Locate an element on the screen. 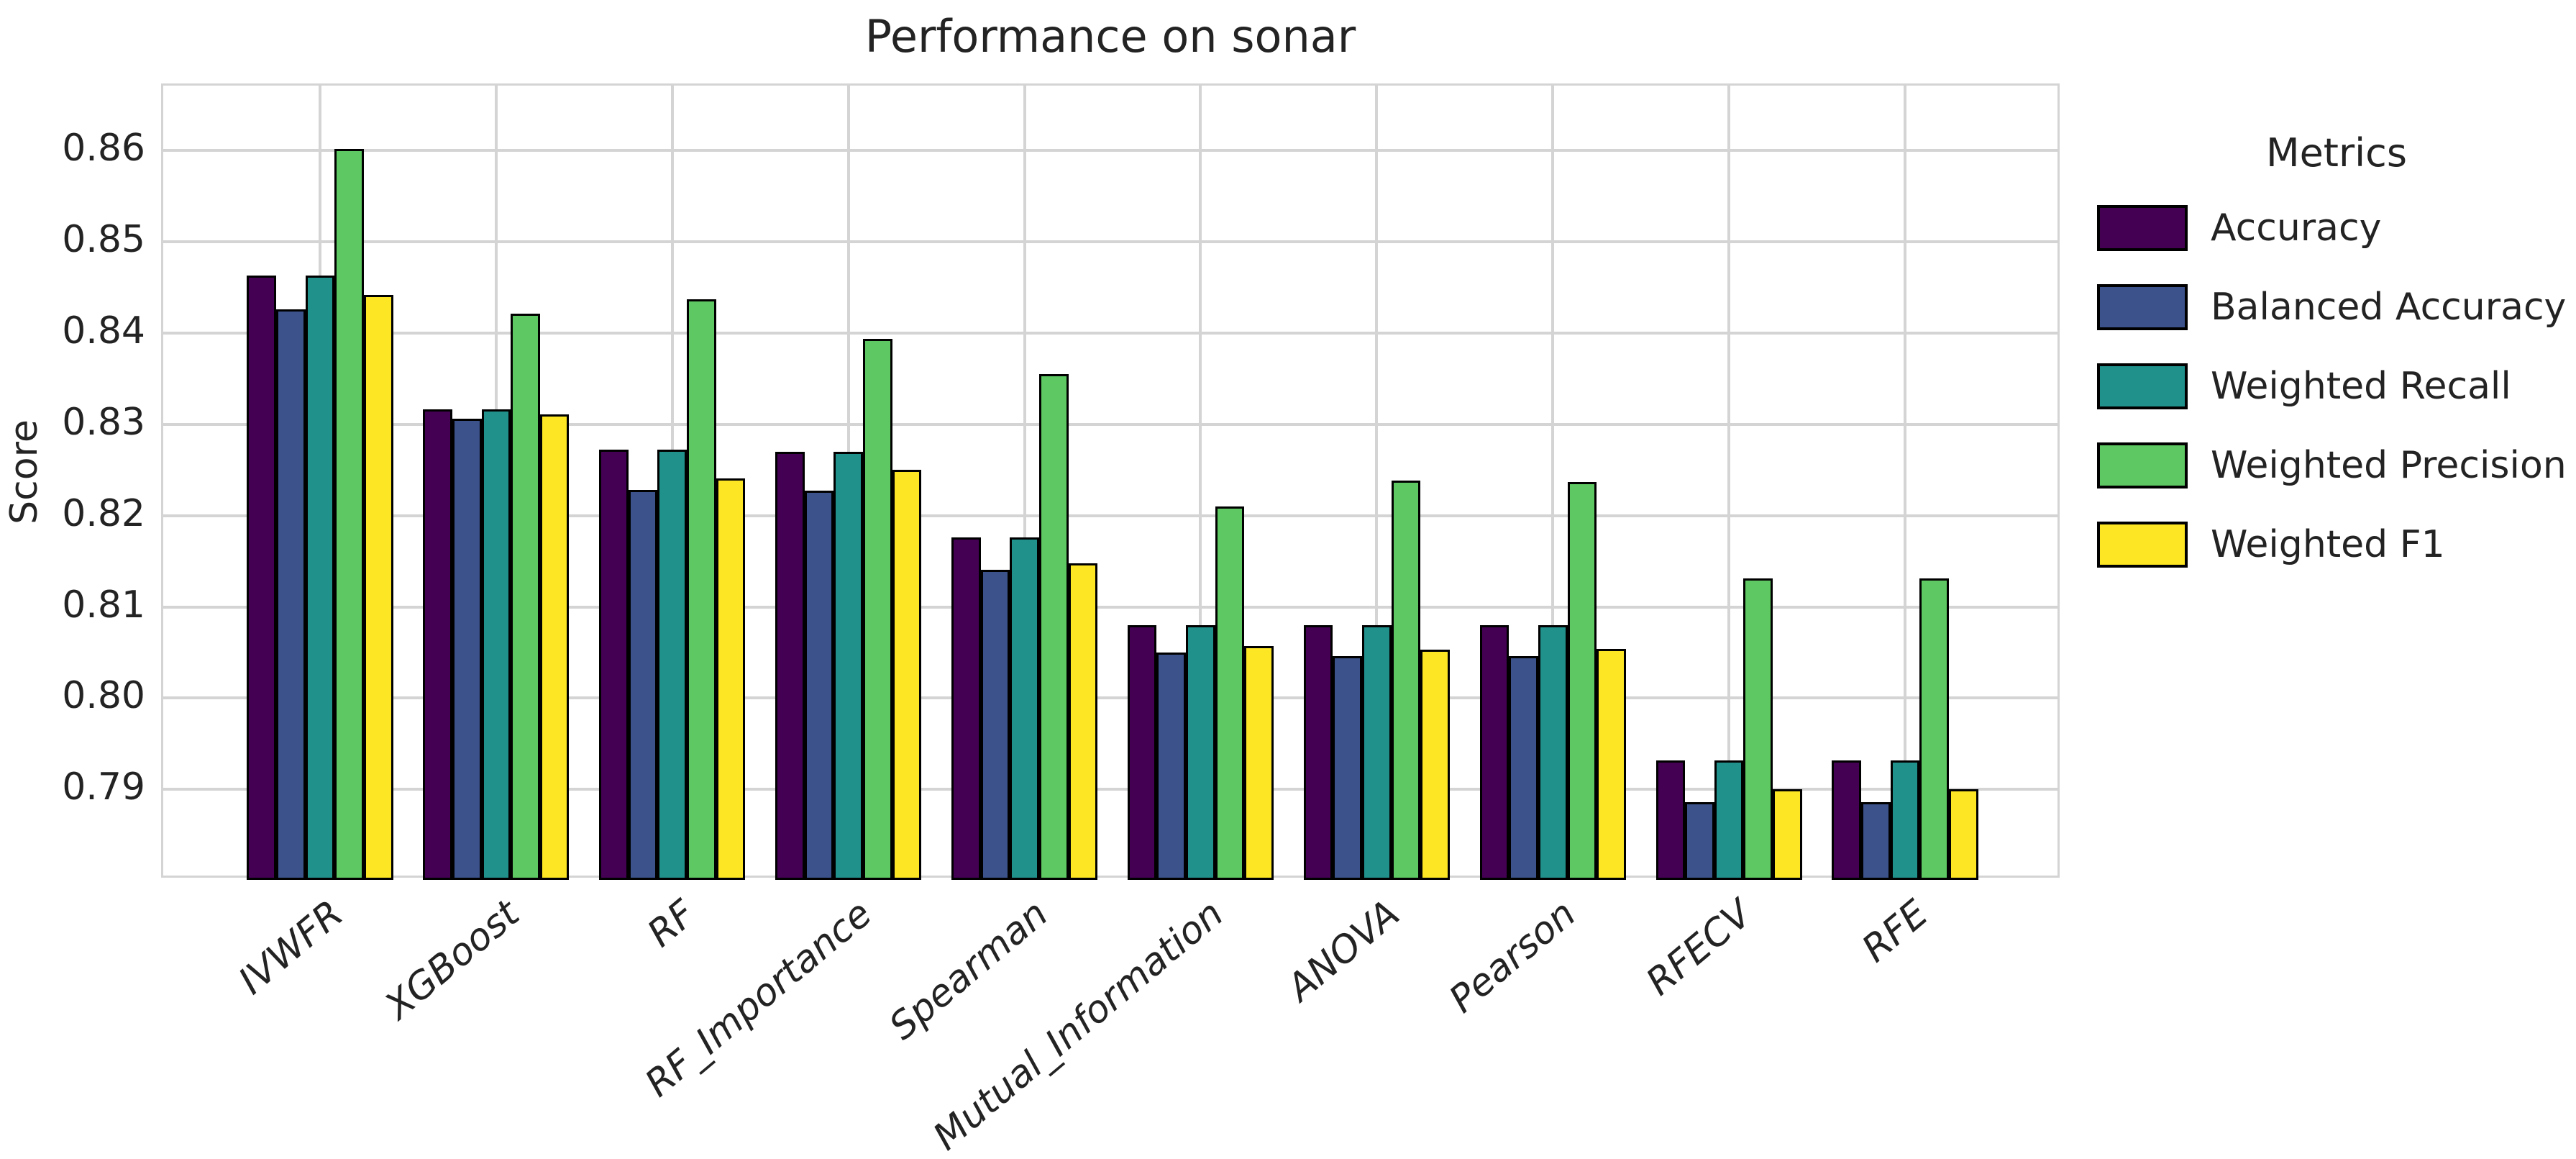 This screenshot has height=1159, width=2576. bar-Spearman-Accuracy is located at coordinates (966, 708).